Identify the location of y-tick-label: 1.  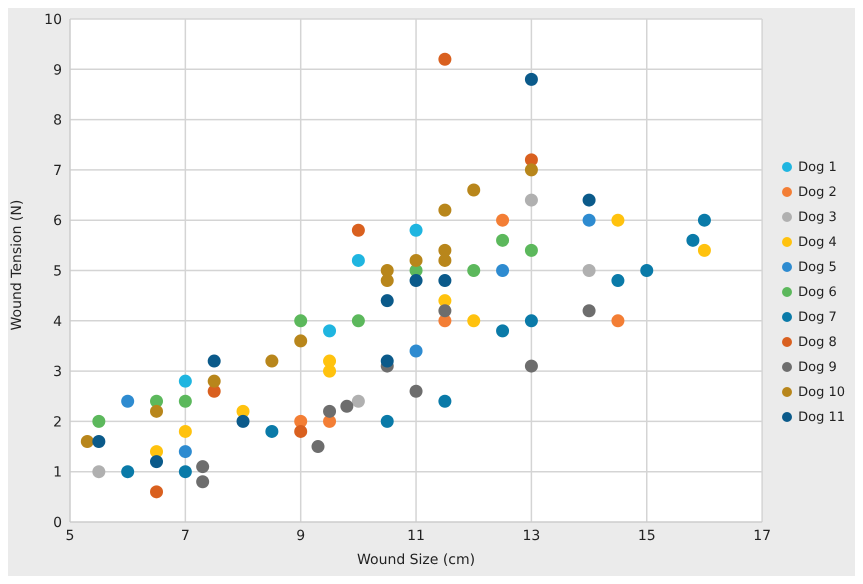
(57, 472).